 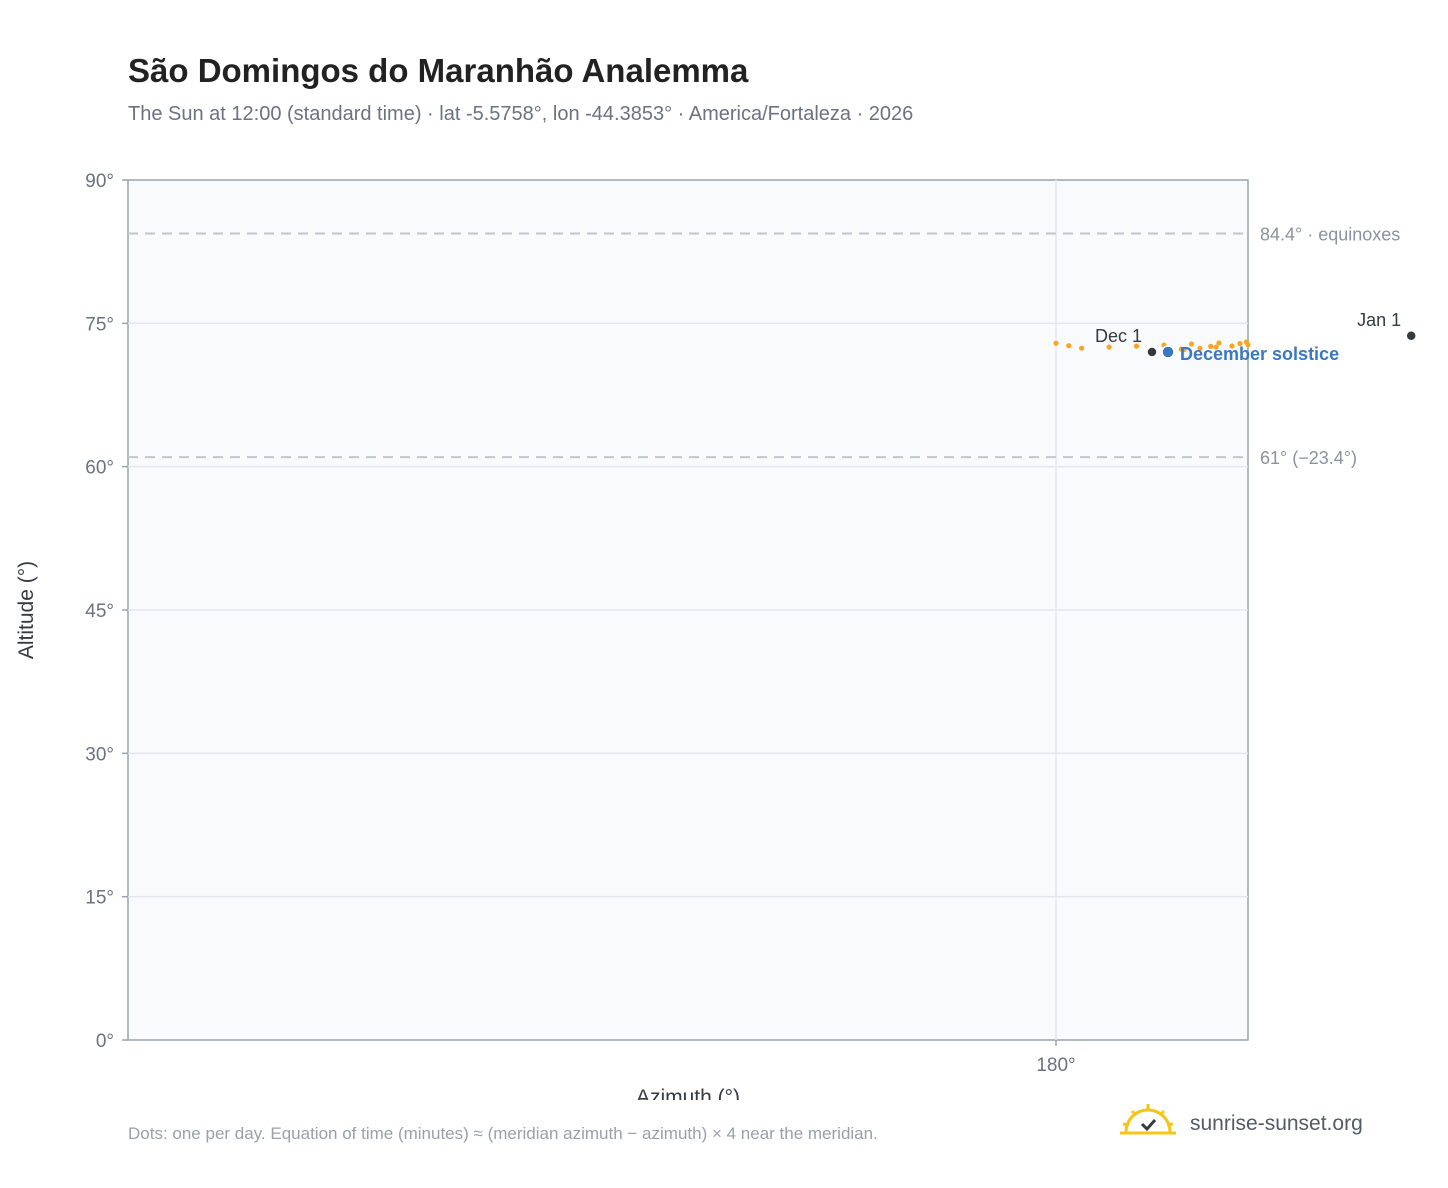 I want to click on reference-line-label: 61° (−23.4°), so click(x=1308, y=458).